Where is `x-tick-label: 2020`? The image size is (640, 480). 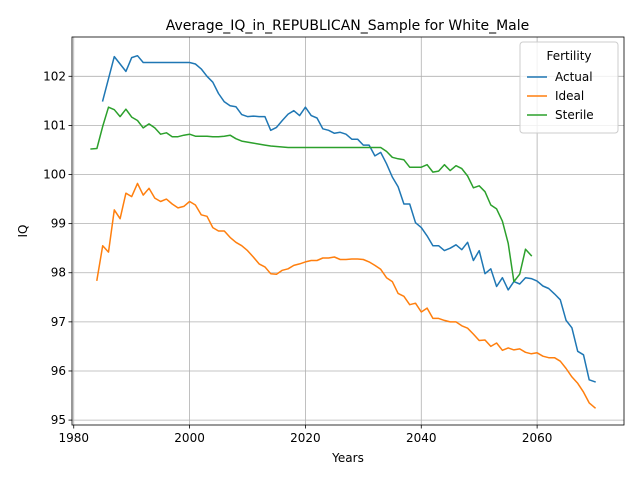 x-tick-label: 2020 is located at coordinates (305, 438).